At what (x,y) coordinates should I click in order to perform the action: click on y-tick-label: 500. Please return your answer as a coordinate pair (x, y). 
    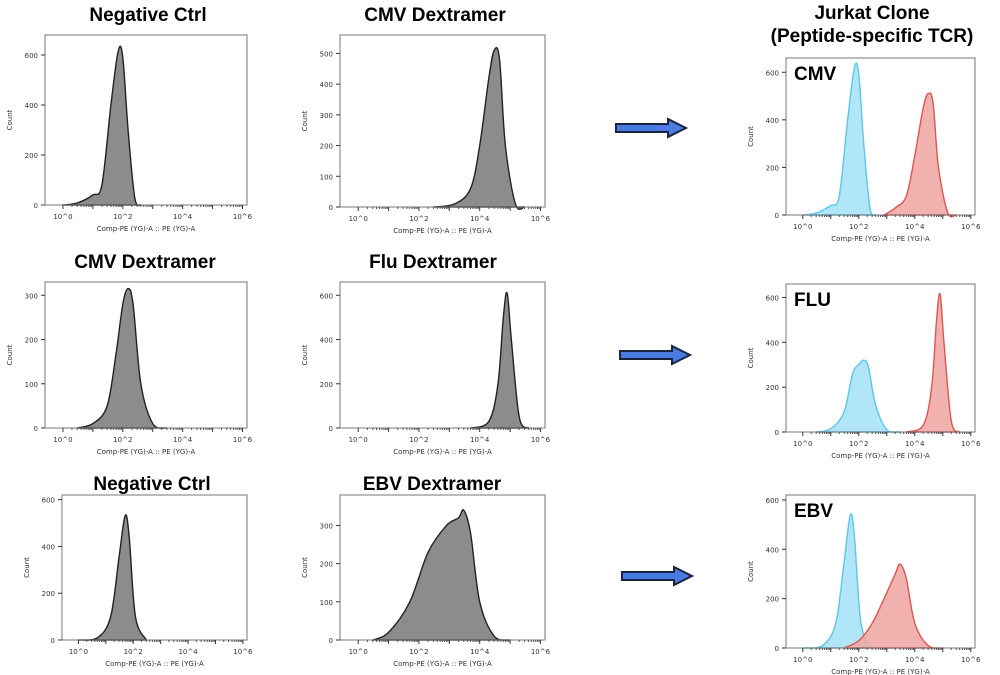
    Looking at the image, I should click on (326, 54).